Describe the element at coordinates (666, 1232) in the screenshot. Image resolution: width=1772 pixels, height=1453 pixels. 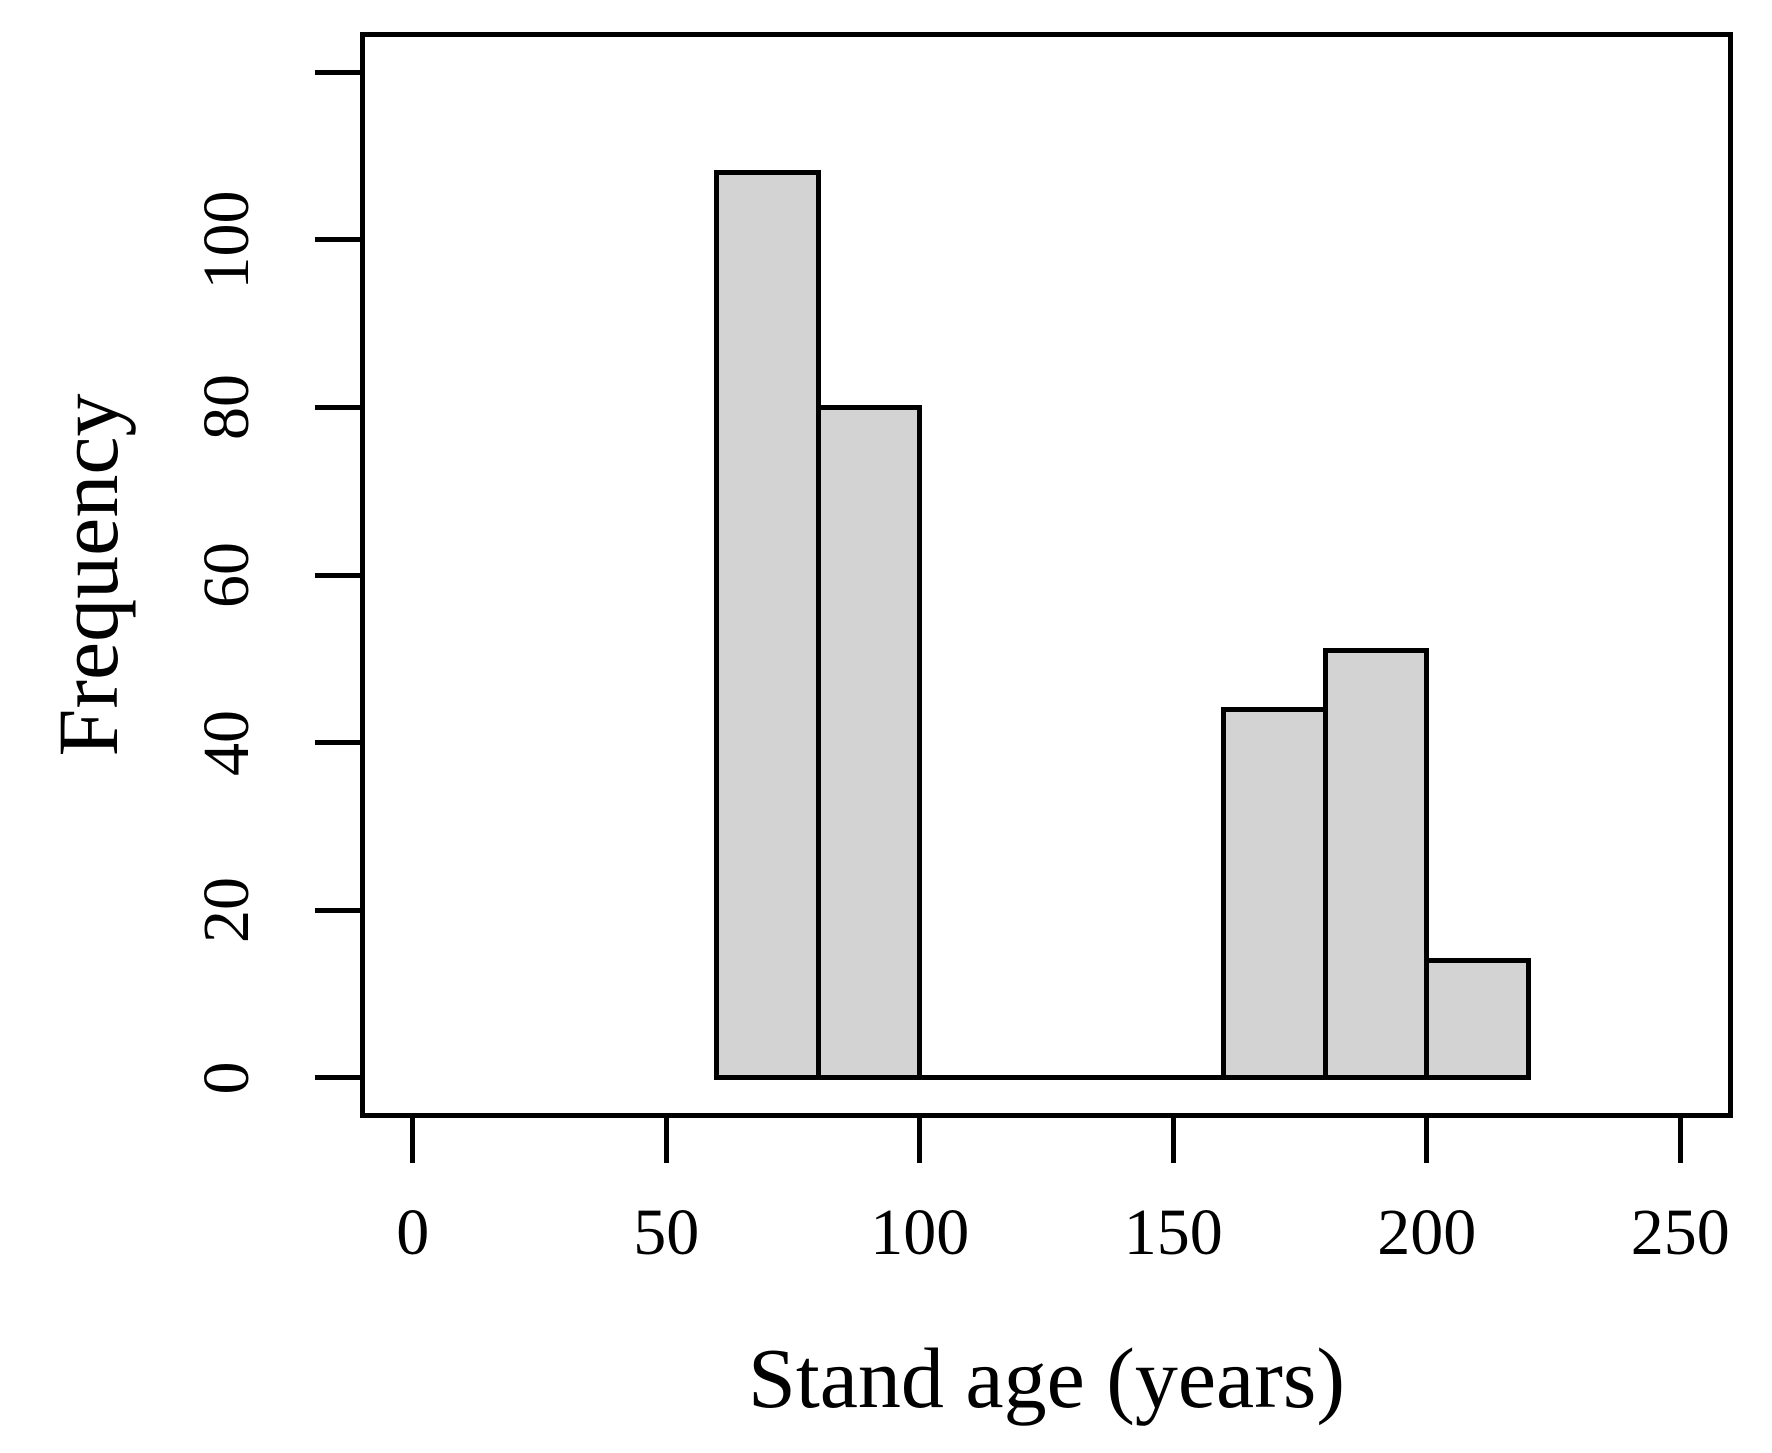
I see `x-tick-label: 50` at that location.